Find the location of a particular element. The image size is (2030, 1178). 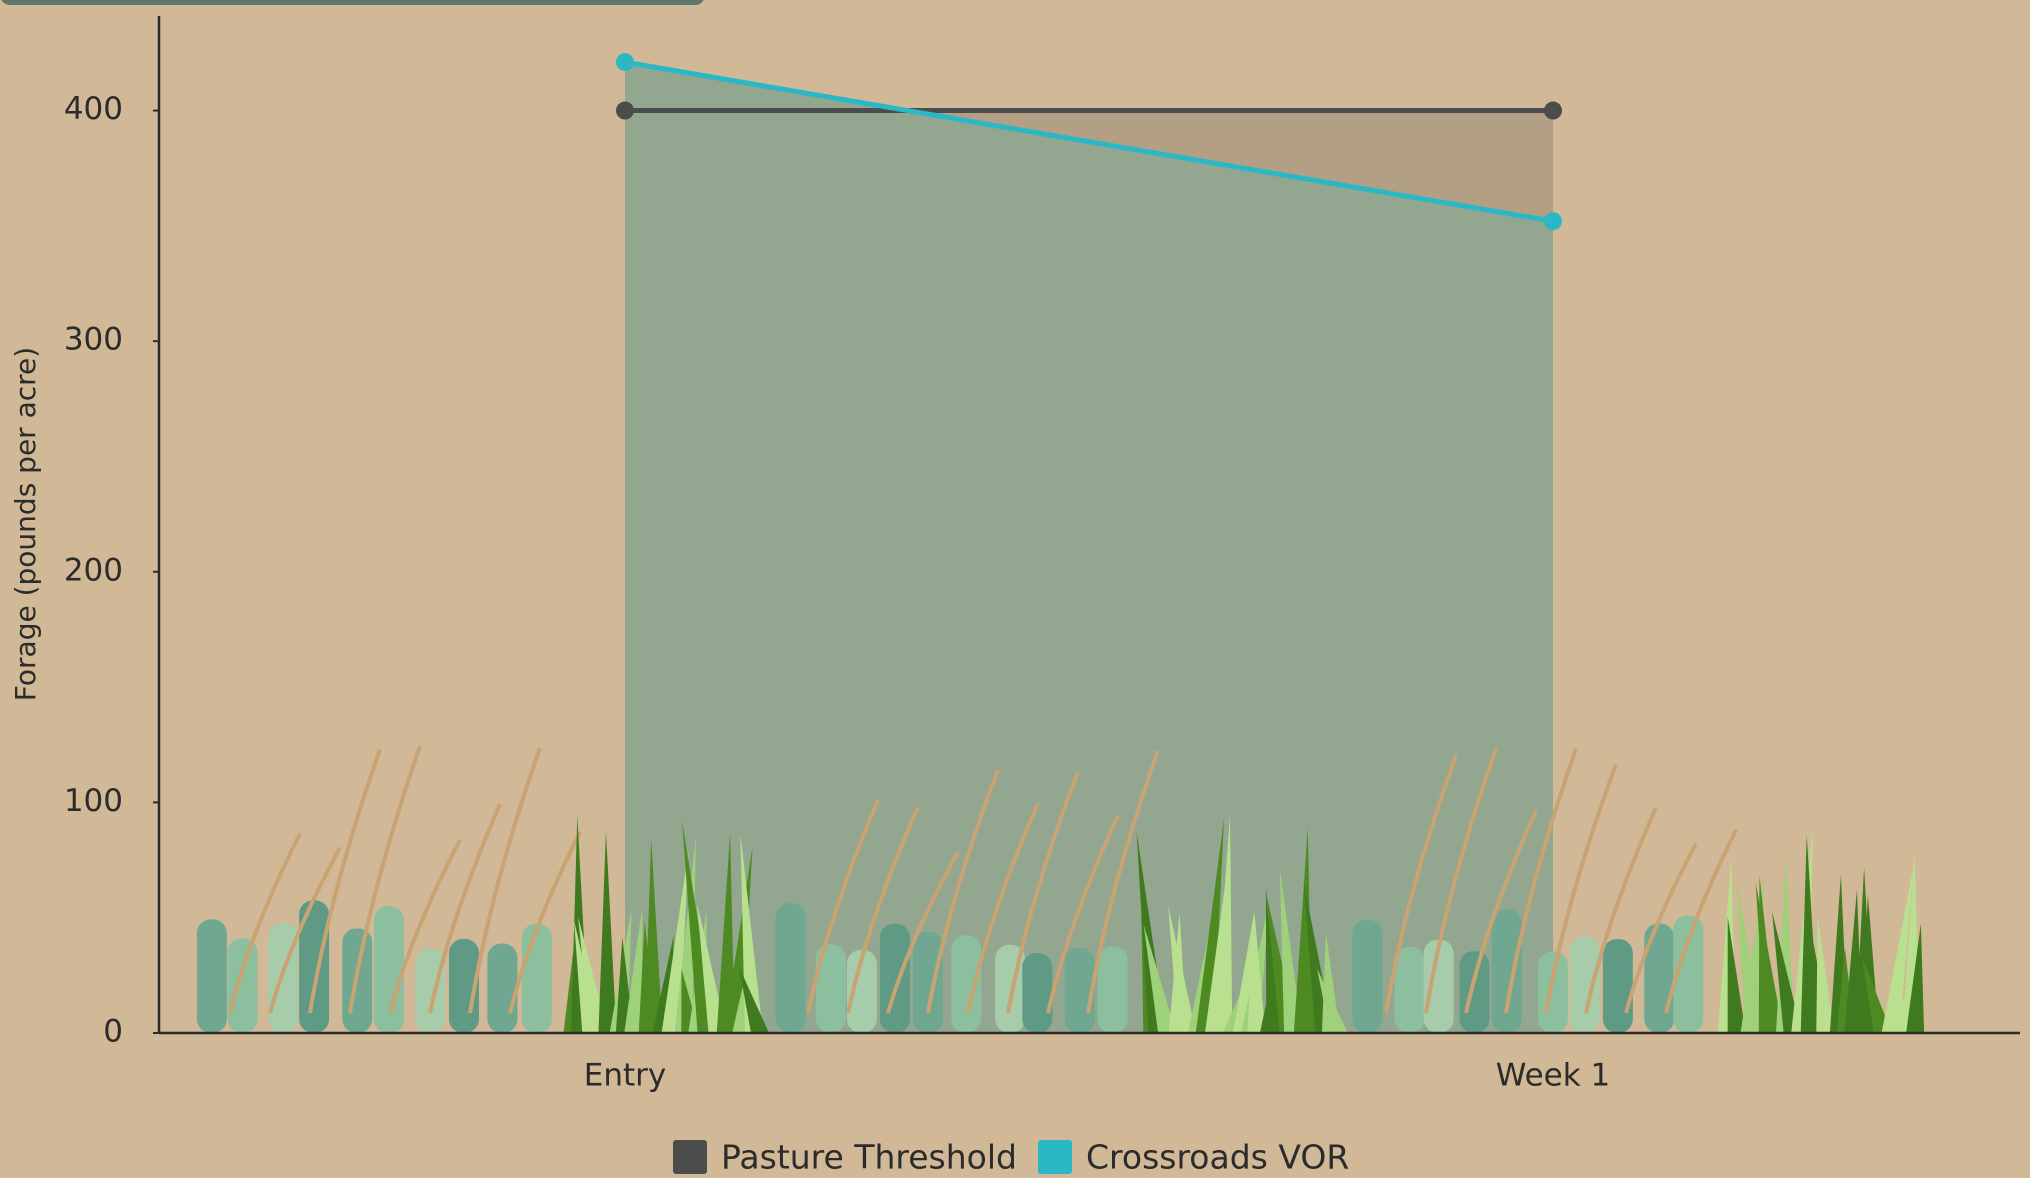

x-tick-label: Entry is located at coordinates (625, 1076).